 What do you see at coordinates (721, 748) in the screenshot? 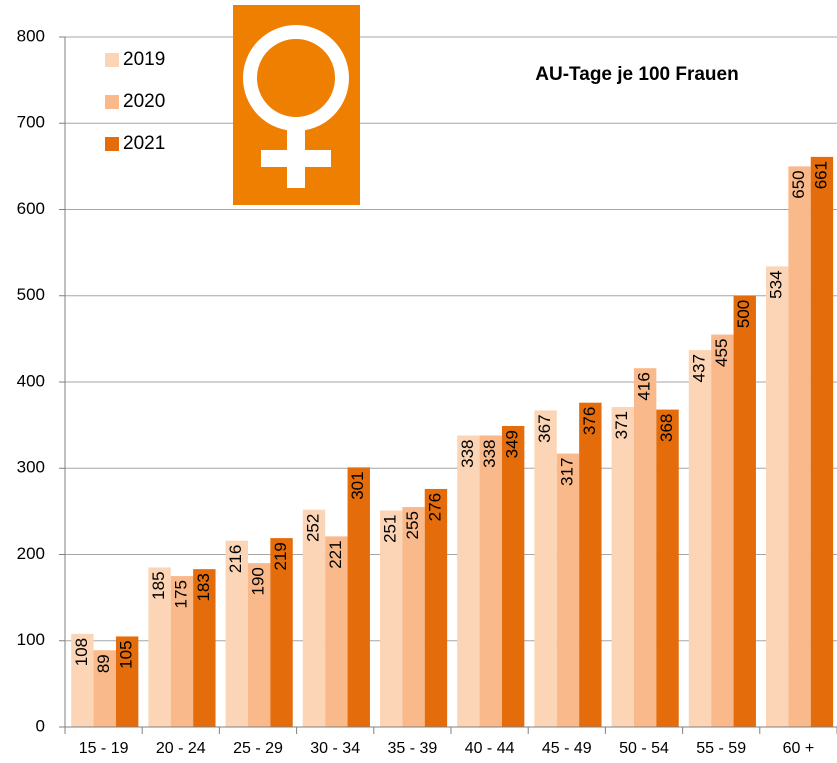
I see `x-tick-label: 55 - 59` at bounding box center [721, 748].